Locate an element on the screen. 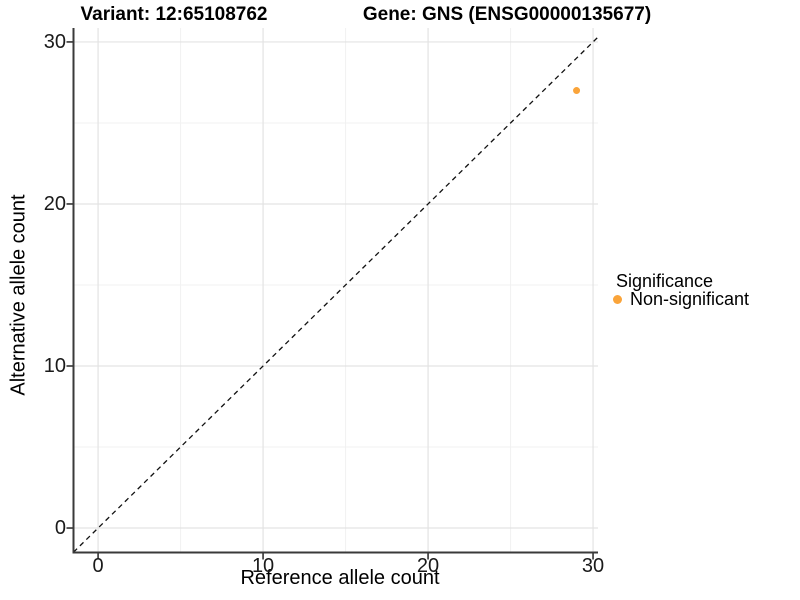 This screenshot has width=800, height=600. x-axis-tick-label: 10 is located at coordinates (263, 566).